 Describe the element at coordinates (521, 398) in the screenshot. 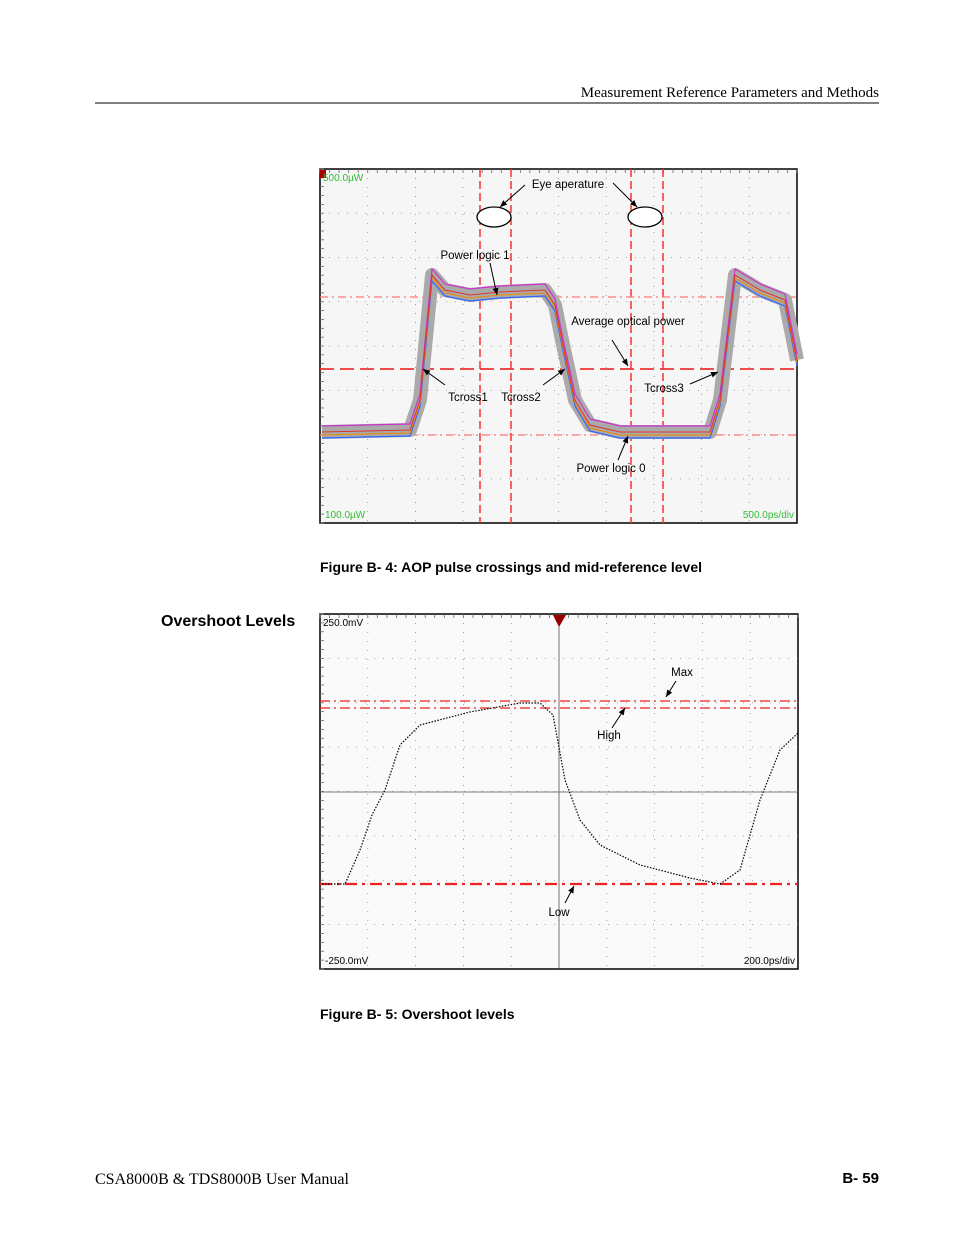

I see `annotation: Tcross2` at that location.